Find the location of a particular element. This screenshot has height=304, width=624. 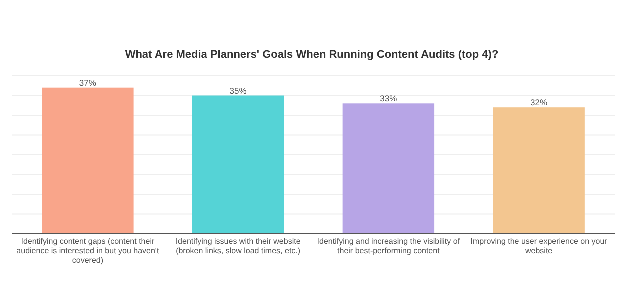

x-tick-label: Improving the user experience on your website is located at coordinates (539, 246).